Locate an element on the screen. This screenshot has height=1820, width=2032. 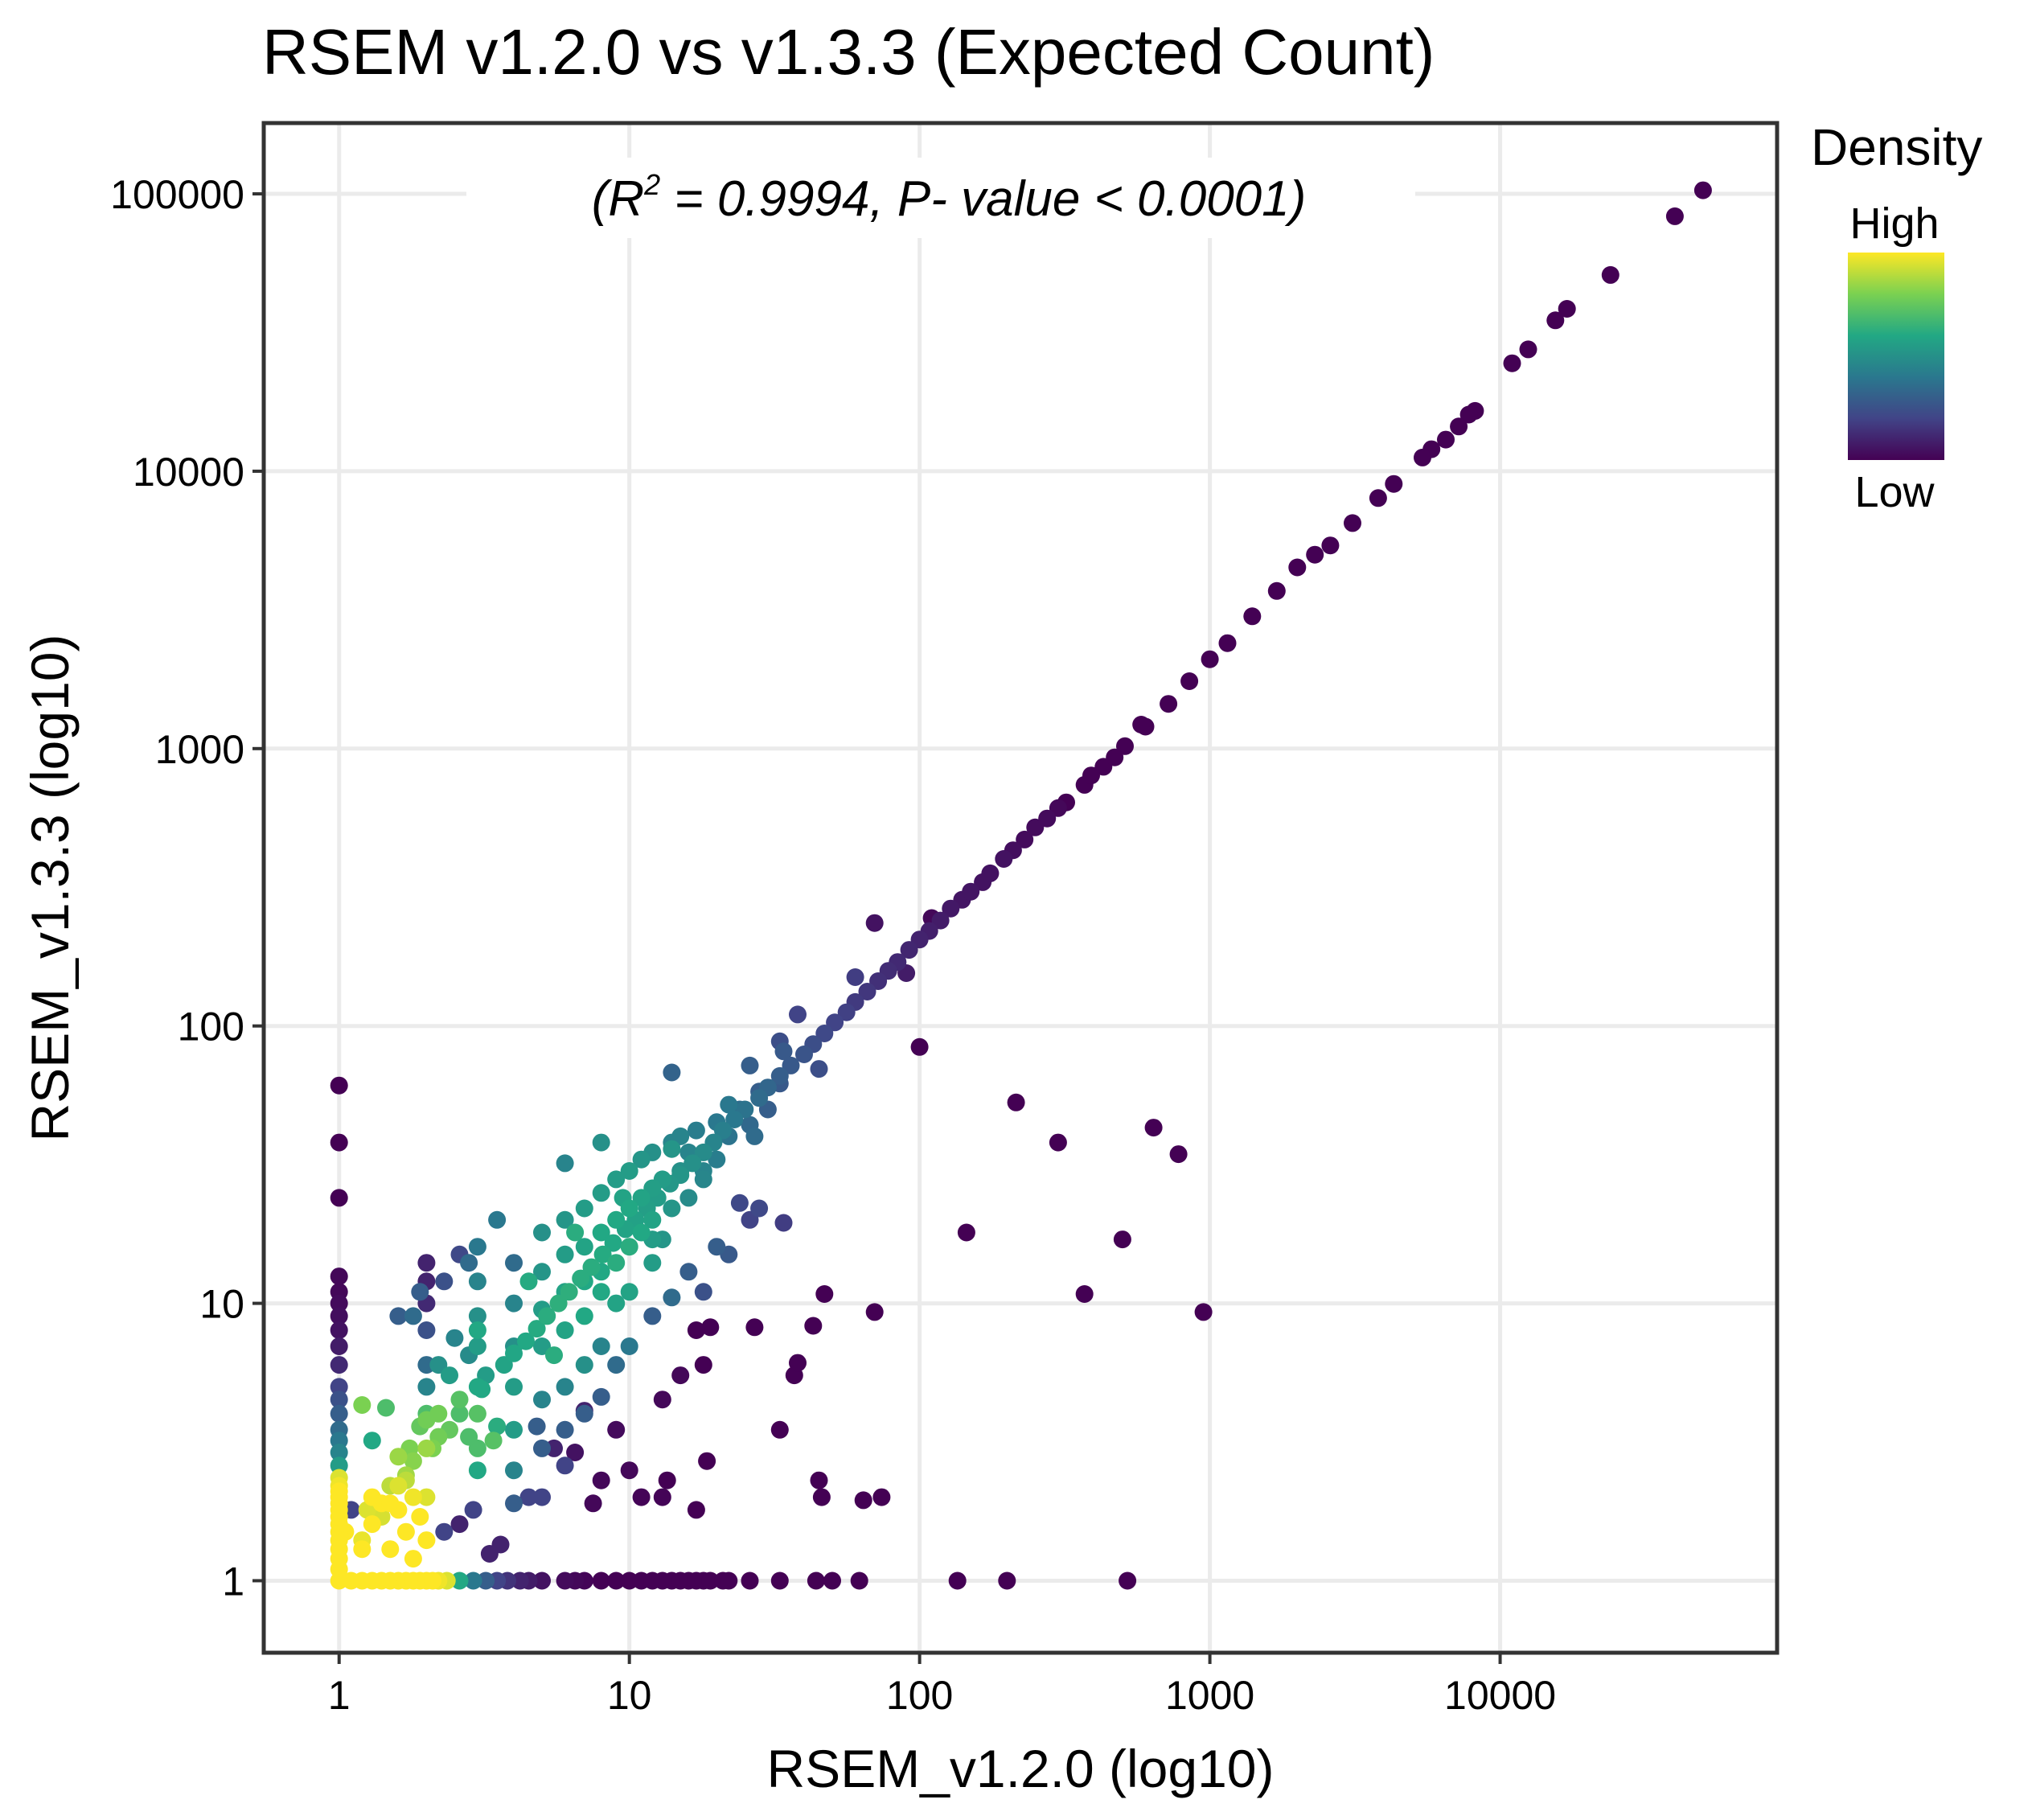
legend: Density High Low is located at coordinates (1896, 317).